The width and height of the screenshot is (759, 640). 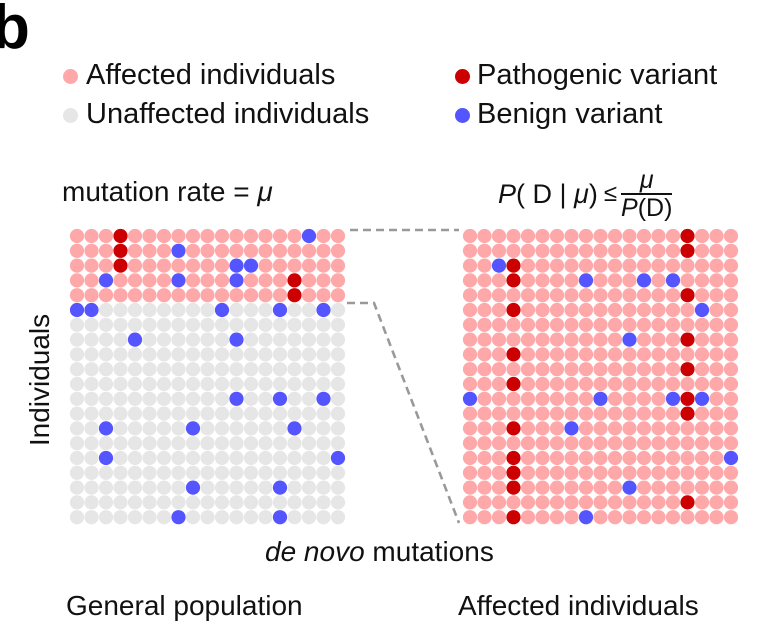 What do you see at coordinates (655, 208) in the screenshot?
I see `denominator-d: (D)` at bounding box center [655, 208].